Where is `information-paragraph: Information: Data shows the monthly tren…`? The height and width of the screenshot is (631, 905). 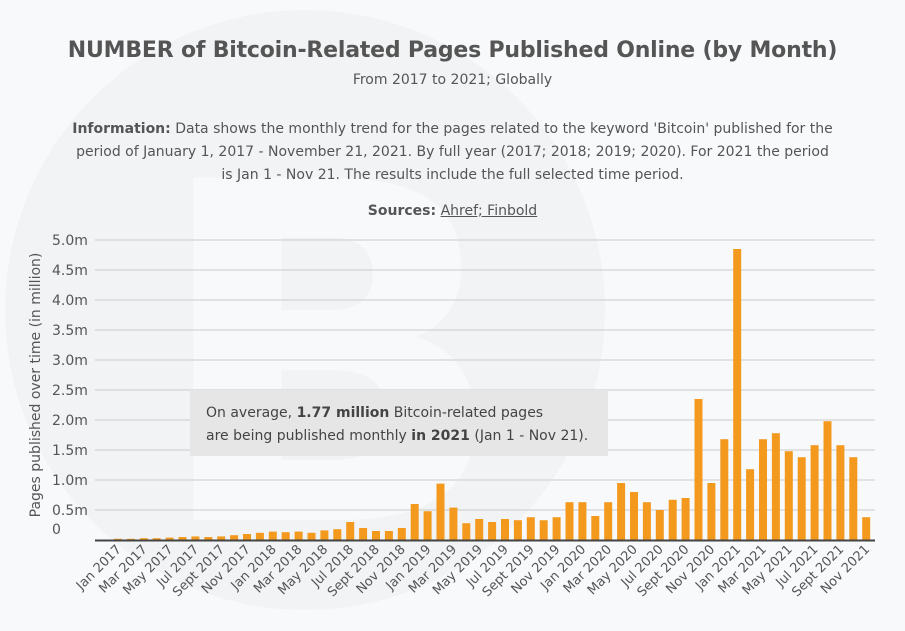
information-paragraph: Information: Data shows the monthly tren… is located at coordinates (452, 152).